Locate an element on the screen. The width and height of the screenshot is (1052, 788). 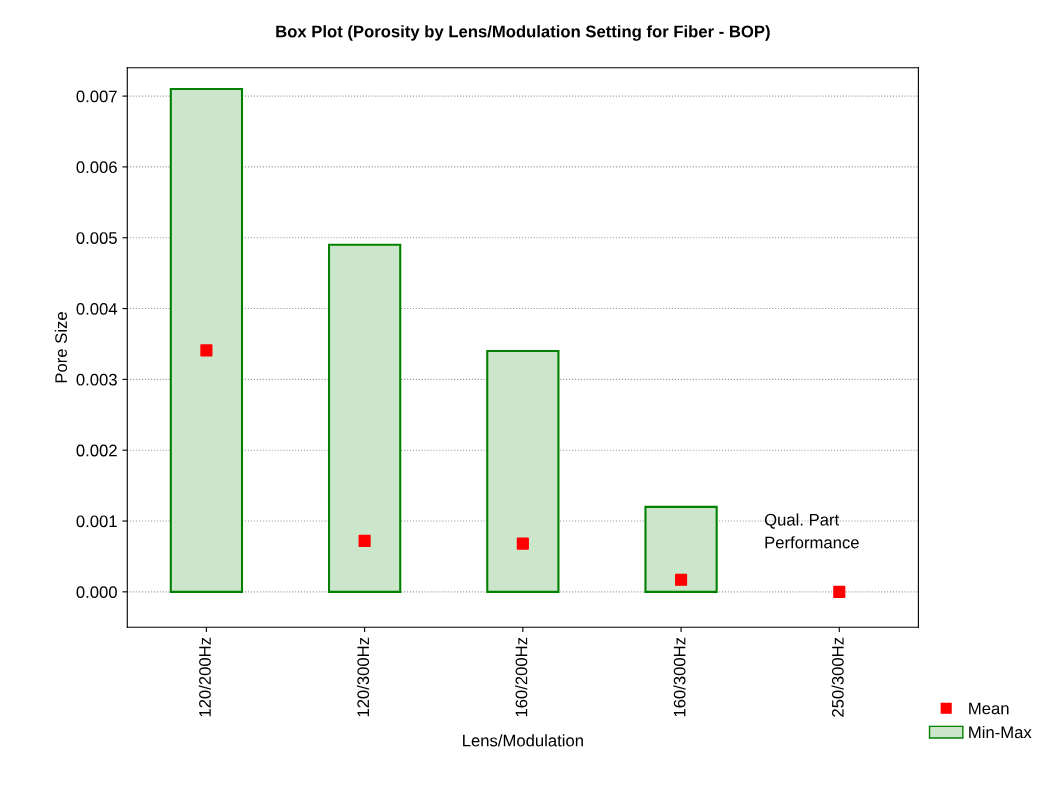
y-tick-label: 0.001 is located at coordinates (96, 521).